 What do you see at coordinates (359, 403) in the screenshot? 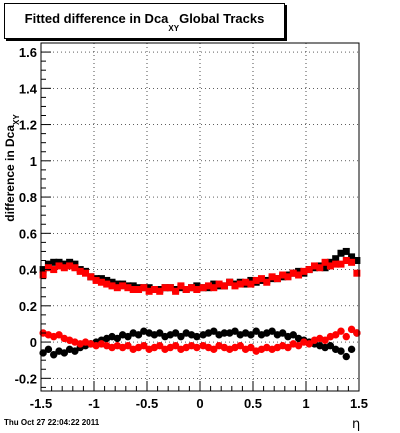
I see `x-tick-label: 1.5` at bounding box center [359, 403].